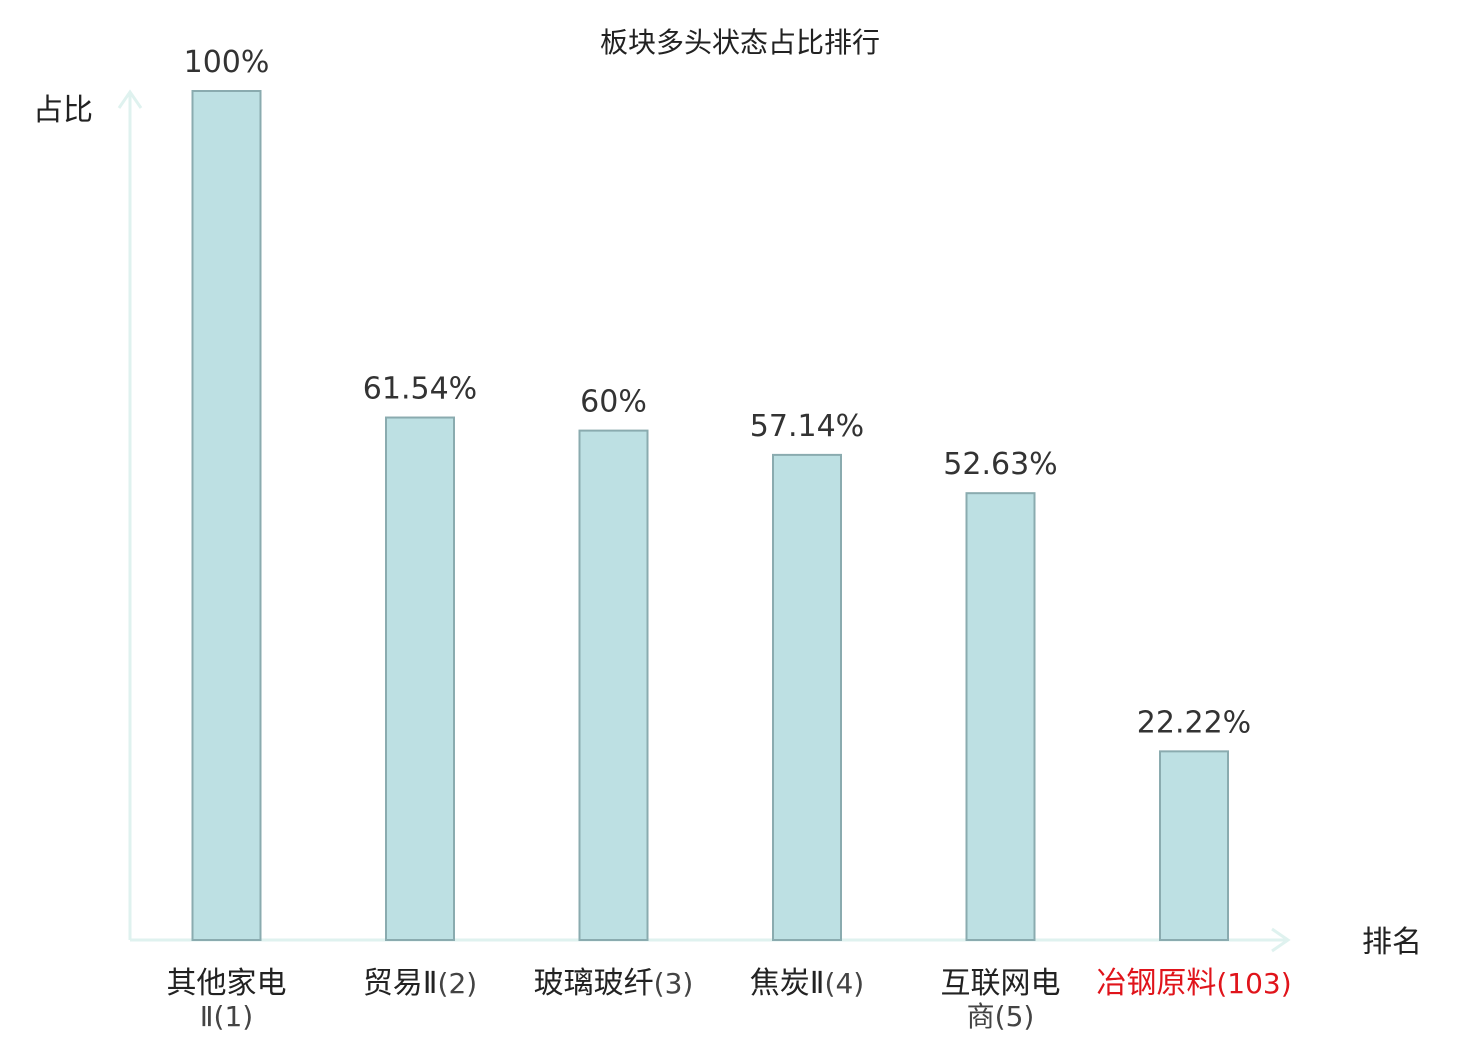  I want to click on category-name: 其他家电, so click(227, 983).